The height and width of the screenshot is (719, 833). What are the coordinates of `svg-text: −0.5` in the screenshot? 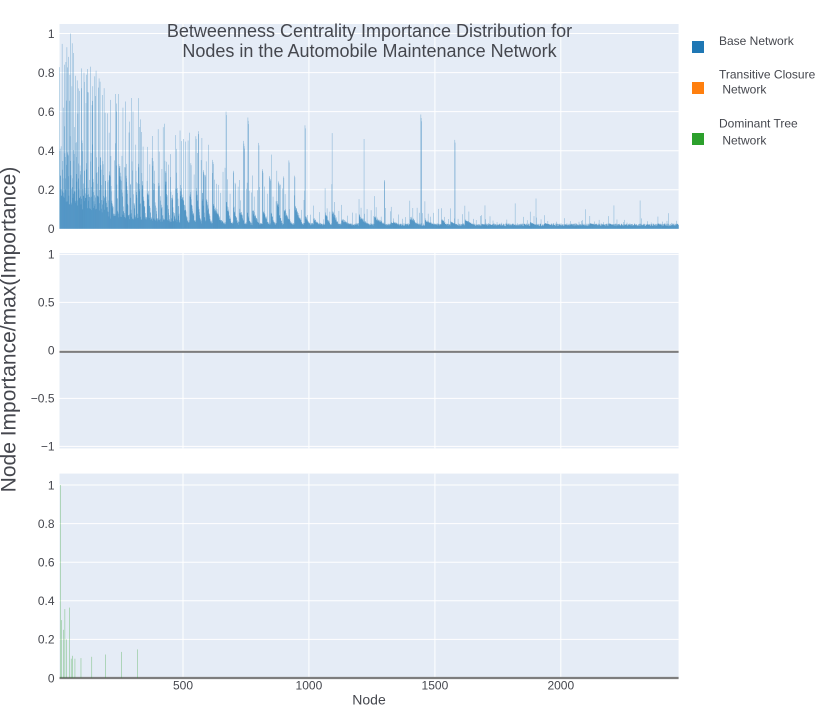 It's located at (43, 399).